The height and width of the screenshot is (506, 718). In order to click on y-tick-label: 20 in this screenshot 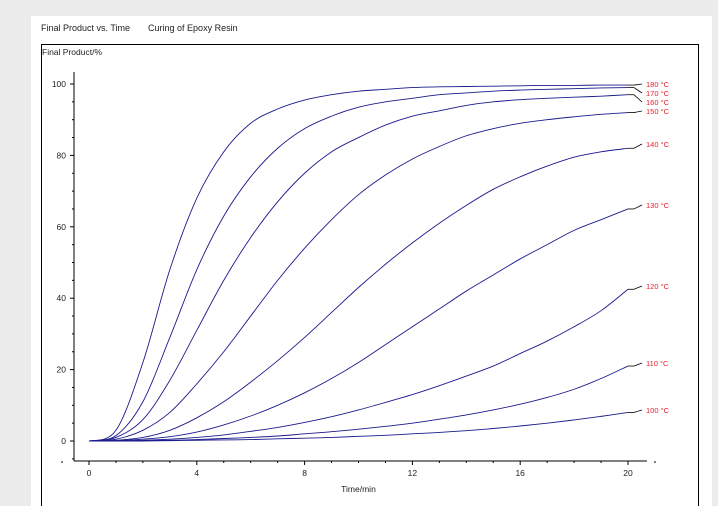, I will do `click(62, 370)`.